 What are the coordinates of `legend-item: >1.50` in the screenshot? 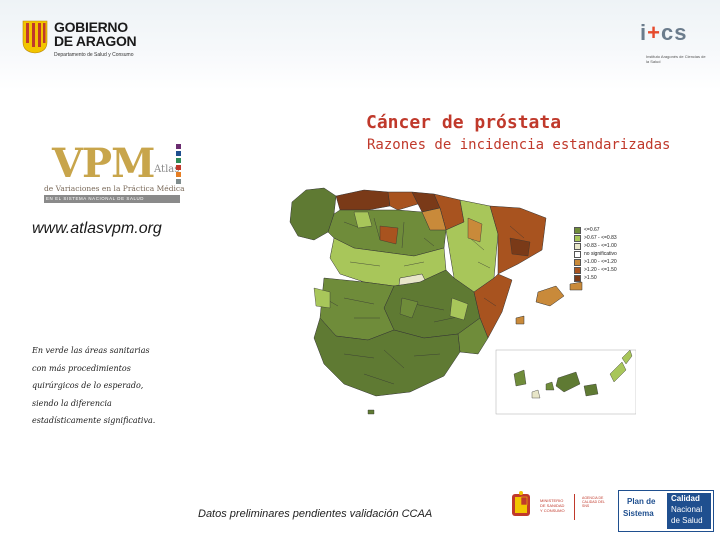 It's located at (604, 278).